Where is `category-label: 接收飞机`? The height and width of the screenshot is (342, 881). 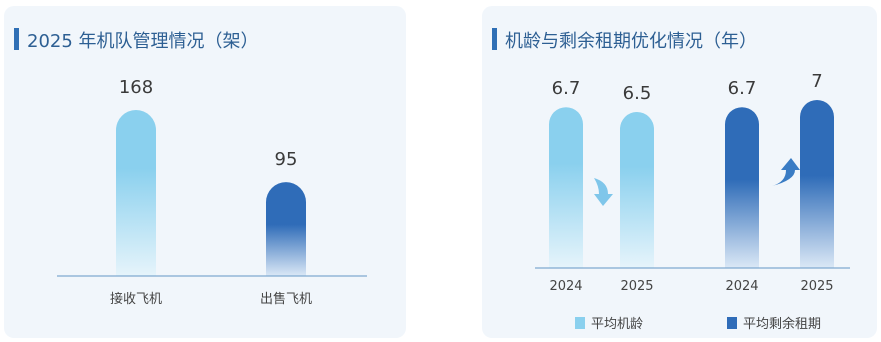
category-label: 接收飞机 is located at coordinates (136, 299).